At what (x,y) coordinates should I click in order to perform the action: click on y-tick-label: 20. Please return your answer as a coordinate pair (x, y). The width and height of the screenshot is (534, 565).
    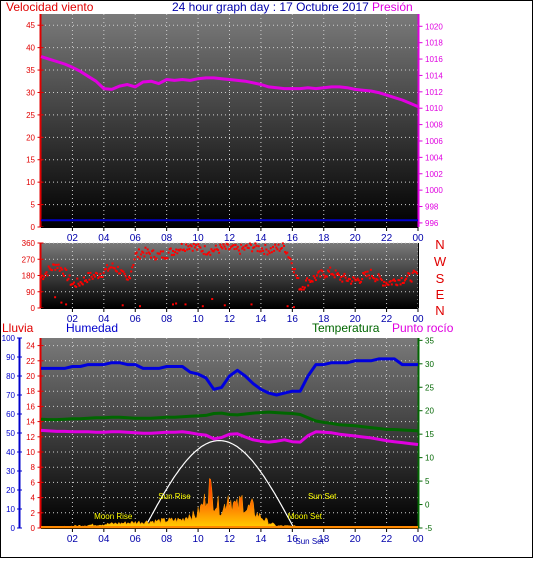
    Looking at the image, I should click on (30, 137).